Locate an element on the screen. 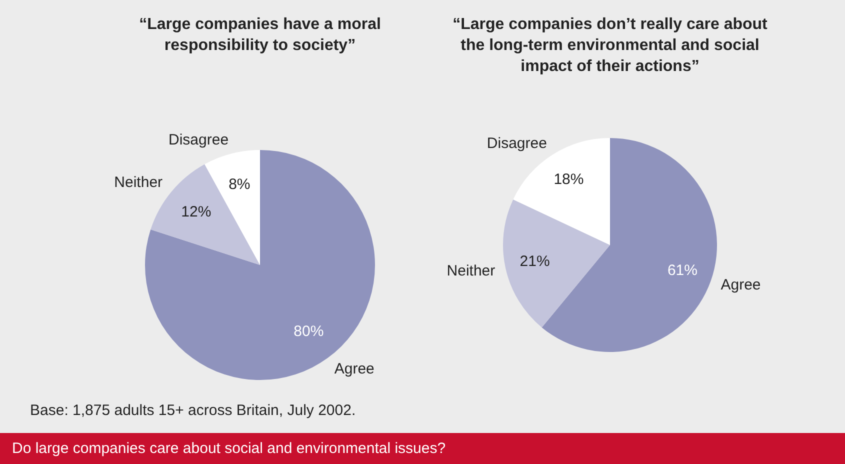 Image resolution: width=845 pixels, height=464 pixels. text: Base: 1,875 adults 15+ across Britain, July 2002. is located at coordinates (193, 410).